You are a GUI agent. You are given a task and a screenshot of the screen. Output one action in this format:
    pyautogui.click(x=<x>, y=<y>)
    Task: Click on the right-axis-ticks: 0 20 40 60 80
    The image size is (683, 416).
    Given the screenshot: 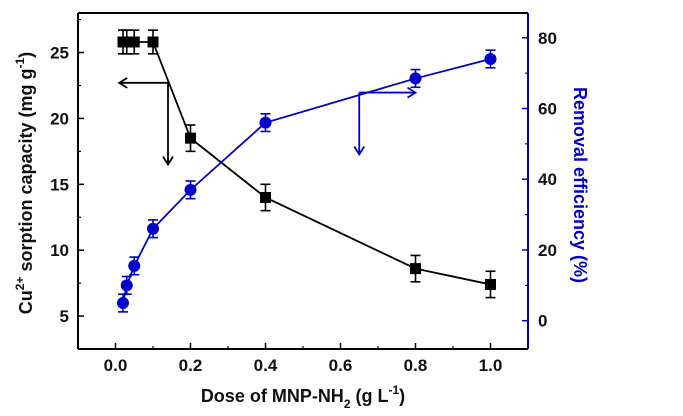 What is the action you would take?
    pyautogui.click(x=539, y=180)
    